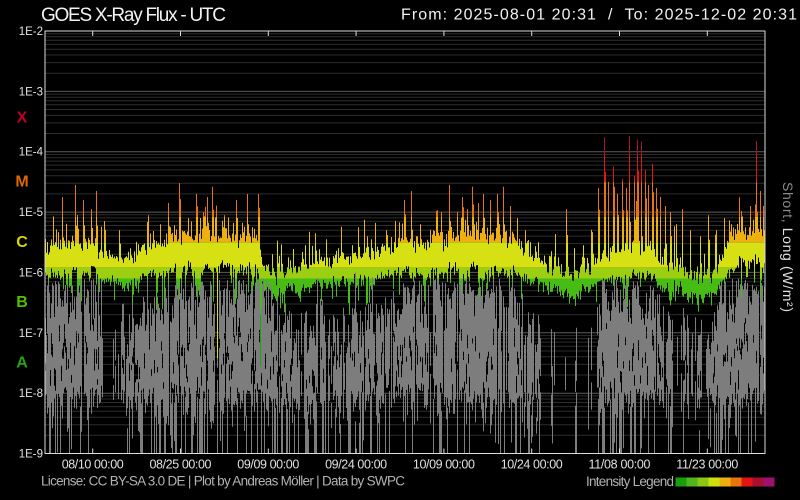 The image size is (800, 500). I want to click on svg-text: 10/09 00:00, so click(444, 465).